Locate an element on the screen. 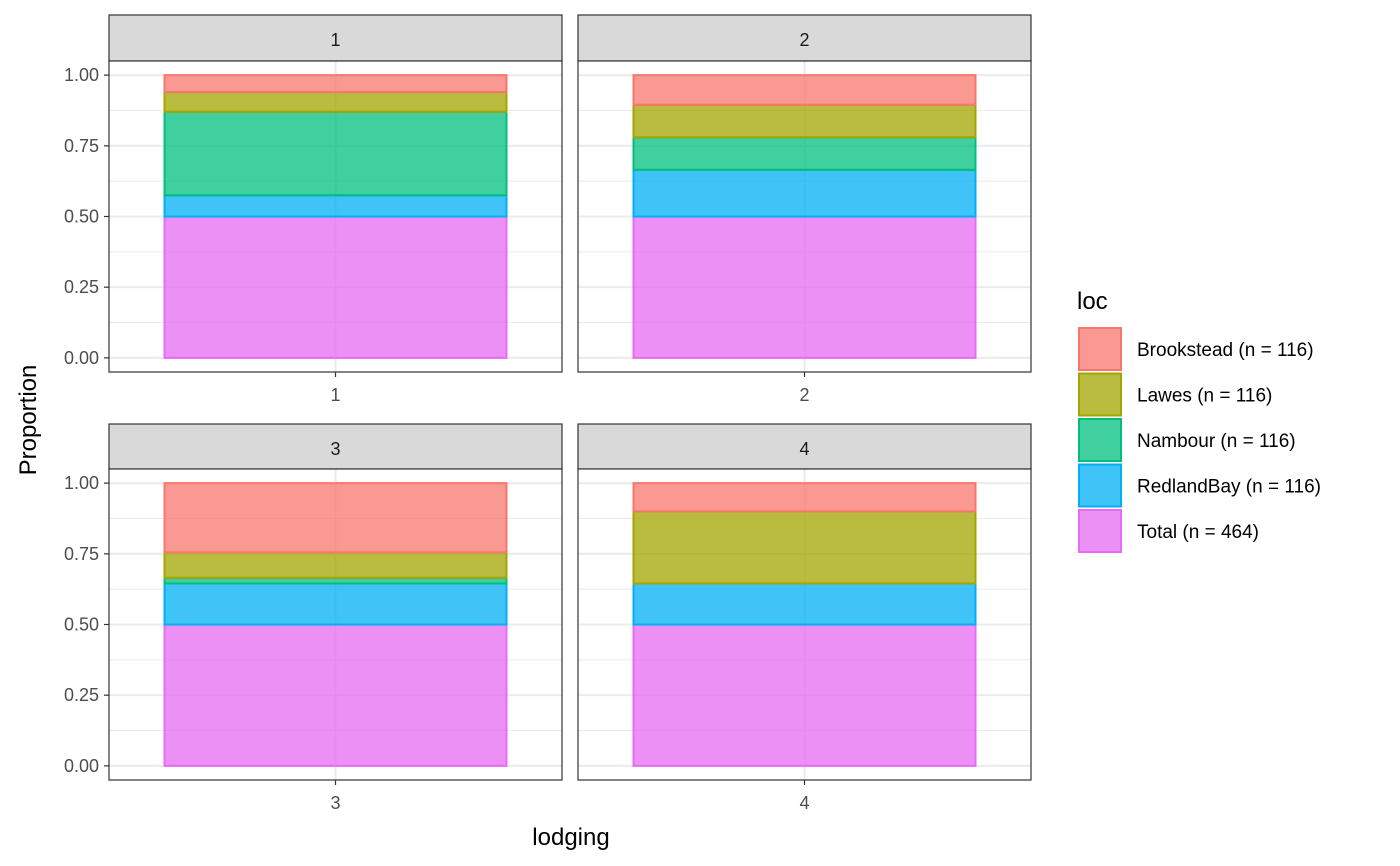 The height and width of the screenshot is (866, 1400). legend-label: Brookstead (n = 116) is located at coordinates (1225, 350).